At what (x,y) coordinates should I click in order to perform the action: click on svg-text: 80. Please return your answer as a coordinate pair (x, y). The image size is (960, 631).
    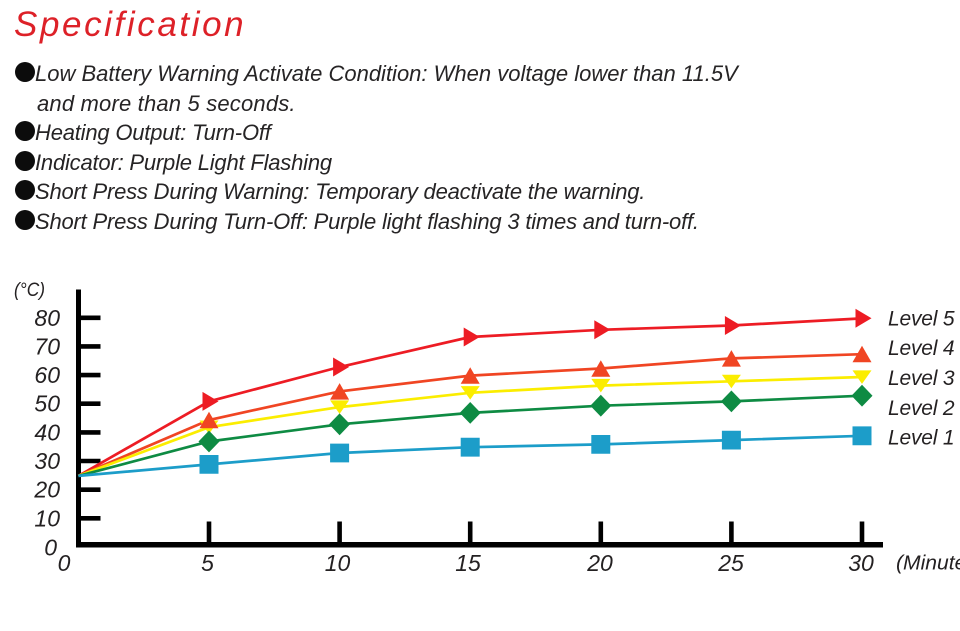
    Looking at the image, I should click on (47, 318).